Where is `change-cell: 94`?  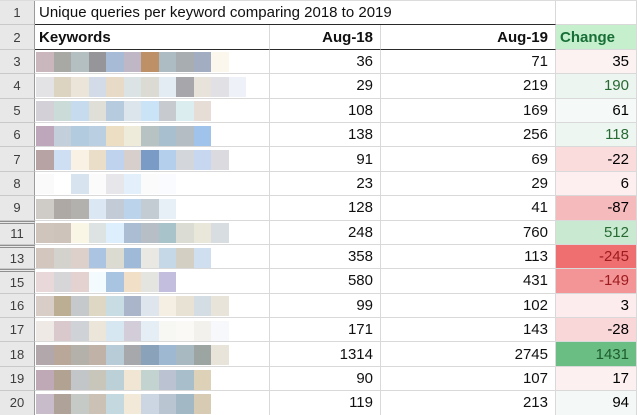 change-cell: 94 is located at coordinates (596, 403).